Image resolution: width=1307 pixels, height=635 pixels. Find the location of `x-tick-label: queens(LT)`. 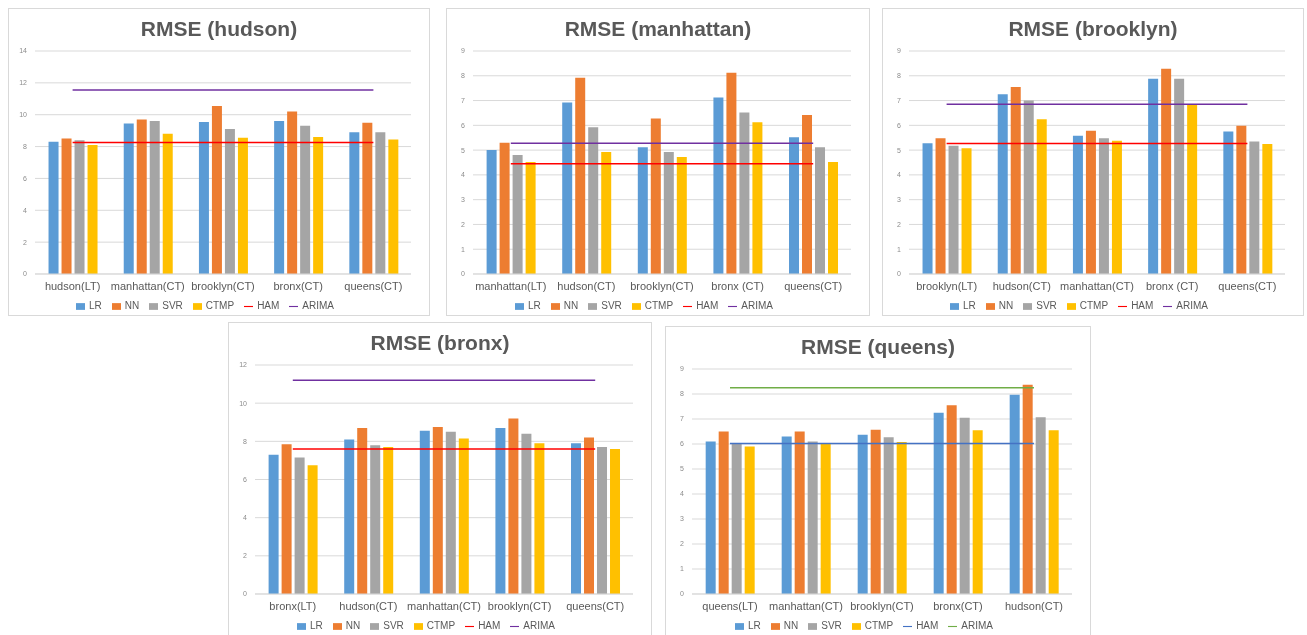

x-tick-label: queens(LT) is located at coordinates (730, 605).